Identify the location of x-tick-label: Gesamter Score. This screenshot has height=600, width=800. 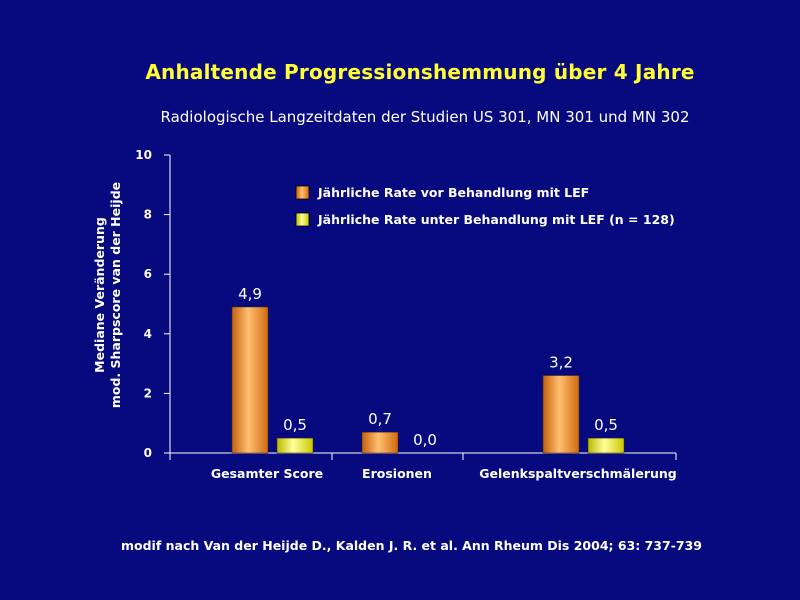
(267, 473).